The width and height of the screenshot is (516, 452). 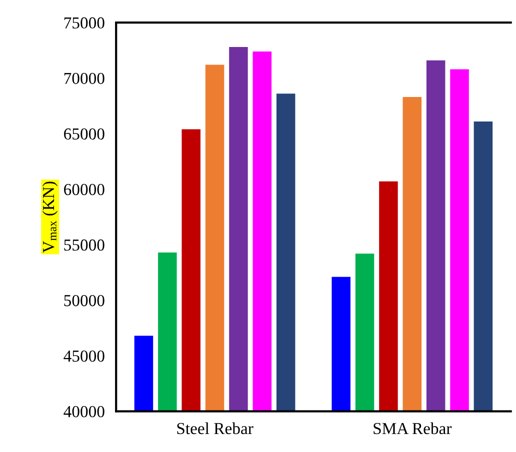 What do you see at coordinates (84, 78) in the screenshot?
I see `y-tick-label: 70000` at bounding box center [84, 78].